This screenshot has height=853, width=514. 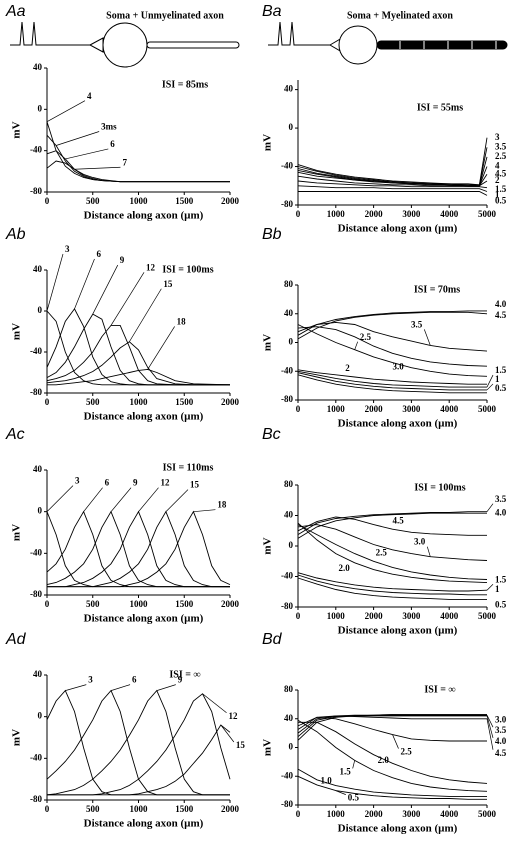 I want to click on annotation: ISI = 85ms, so click(x=185, y=84).